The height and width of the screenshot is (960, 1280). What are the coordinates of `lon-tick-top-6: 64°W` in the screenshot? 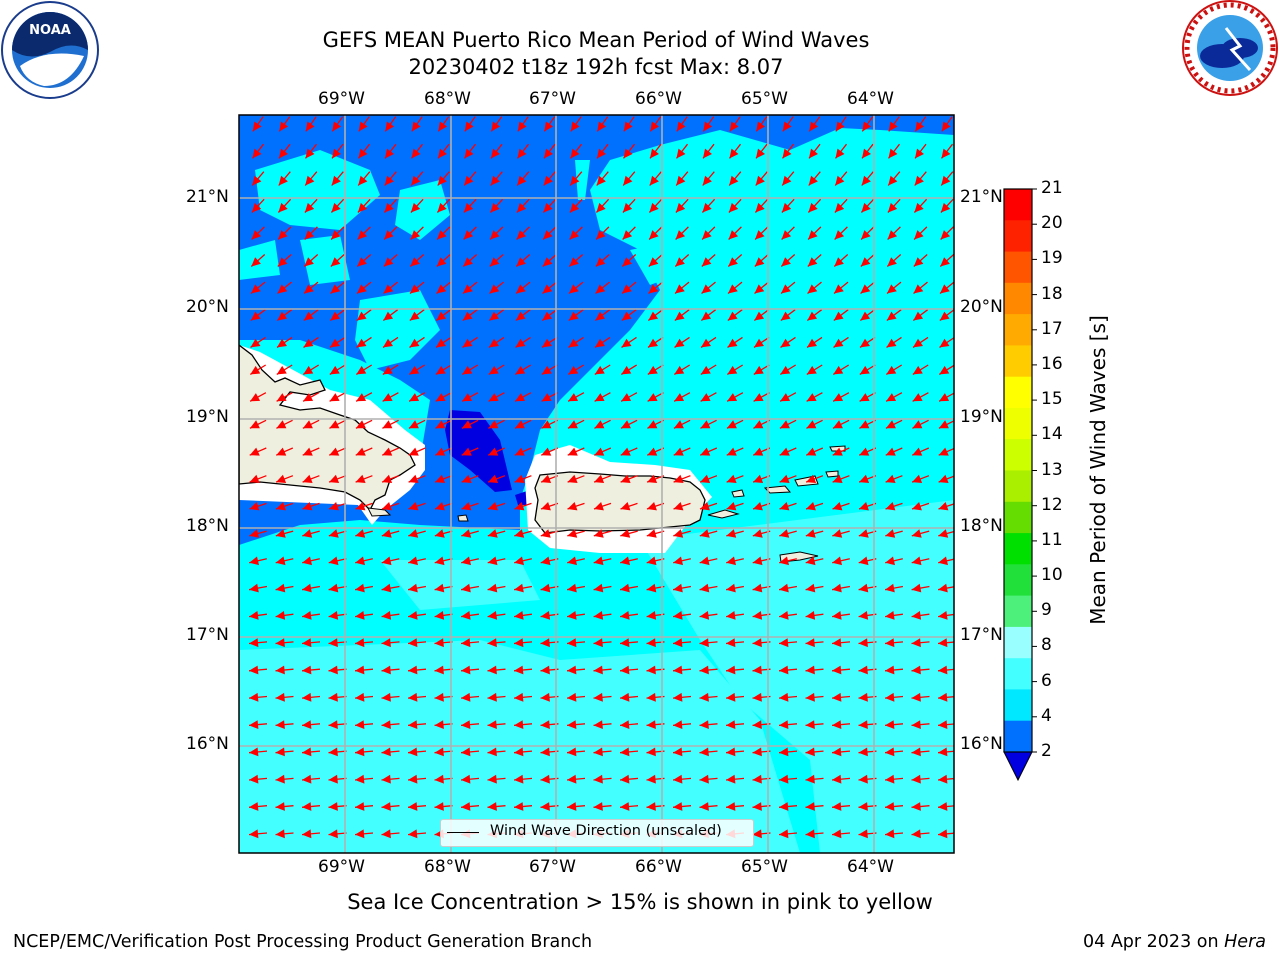 It's located at (870, 99).